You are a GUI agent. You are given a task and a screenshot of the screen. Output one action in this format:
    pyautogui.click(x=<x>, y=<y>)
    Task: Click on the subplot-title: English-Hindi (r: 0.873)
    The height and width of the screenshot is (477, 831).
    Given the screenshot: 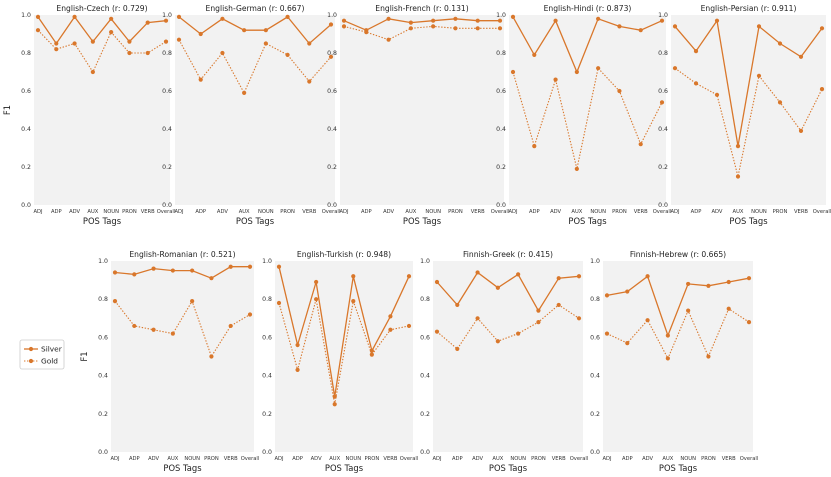 What is the action you would take?
    pyautogui.click(x=588, y=8)
    